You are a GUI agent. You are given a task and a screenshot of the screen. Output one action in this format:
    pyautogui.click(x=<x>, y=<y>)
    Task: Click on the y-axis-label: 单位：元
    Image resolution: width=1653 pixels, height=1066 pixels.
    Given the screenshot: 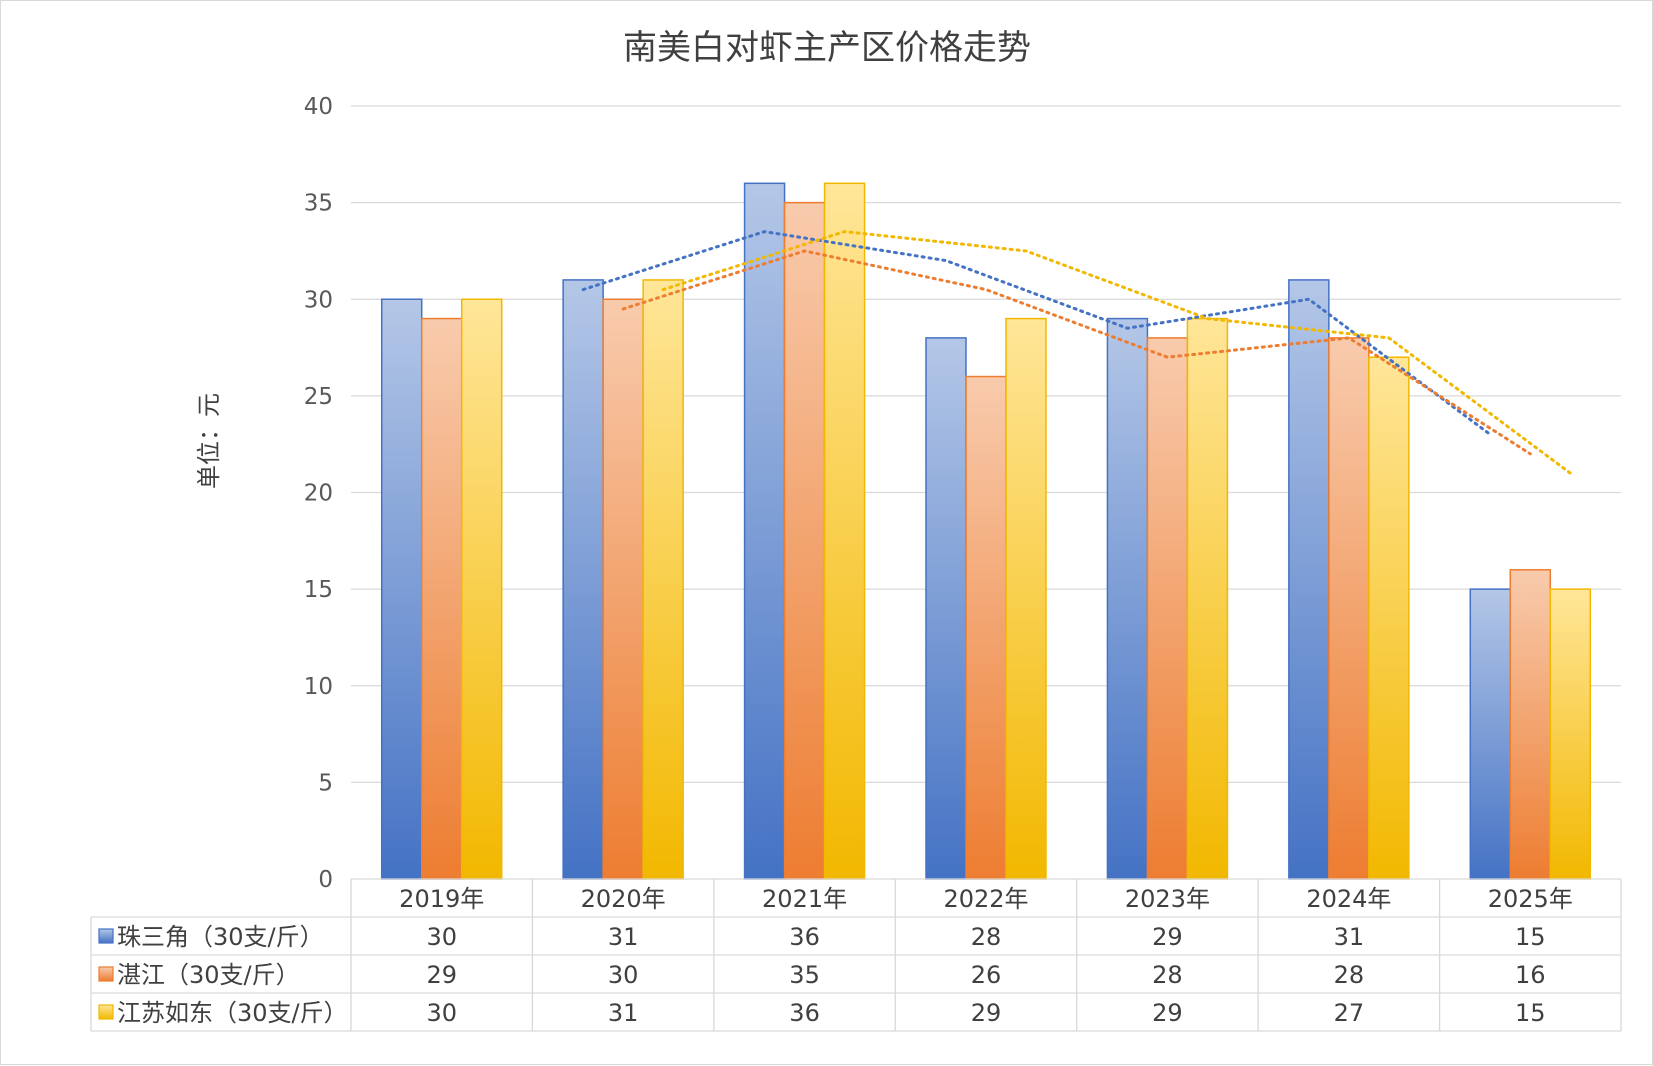 What is the action you would take?
    pyautogui.click(x=209, y=441)
    